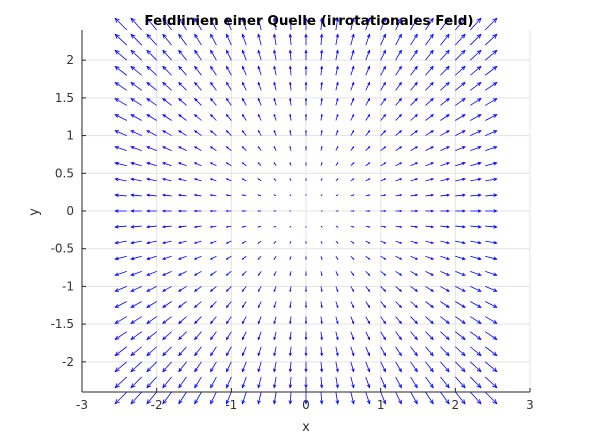  I want to click on y-tick-label: 0.5, so click(64, 173).